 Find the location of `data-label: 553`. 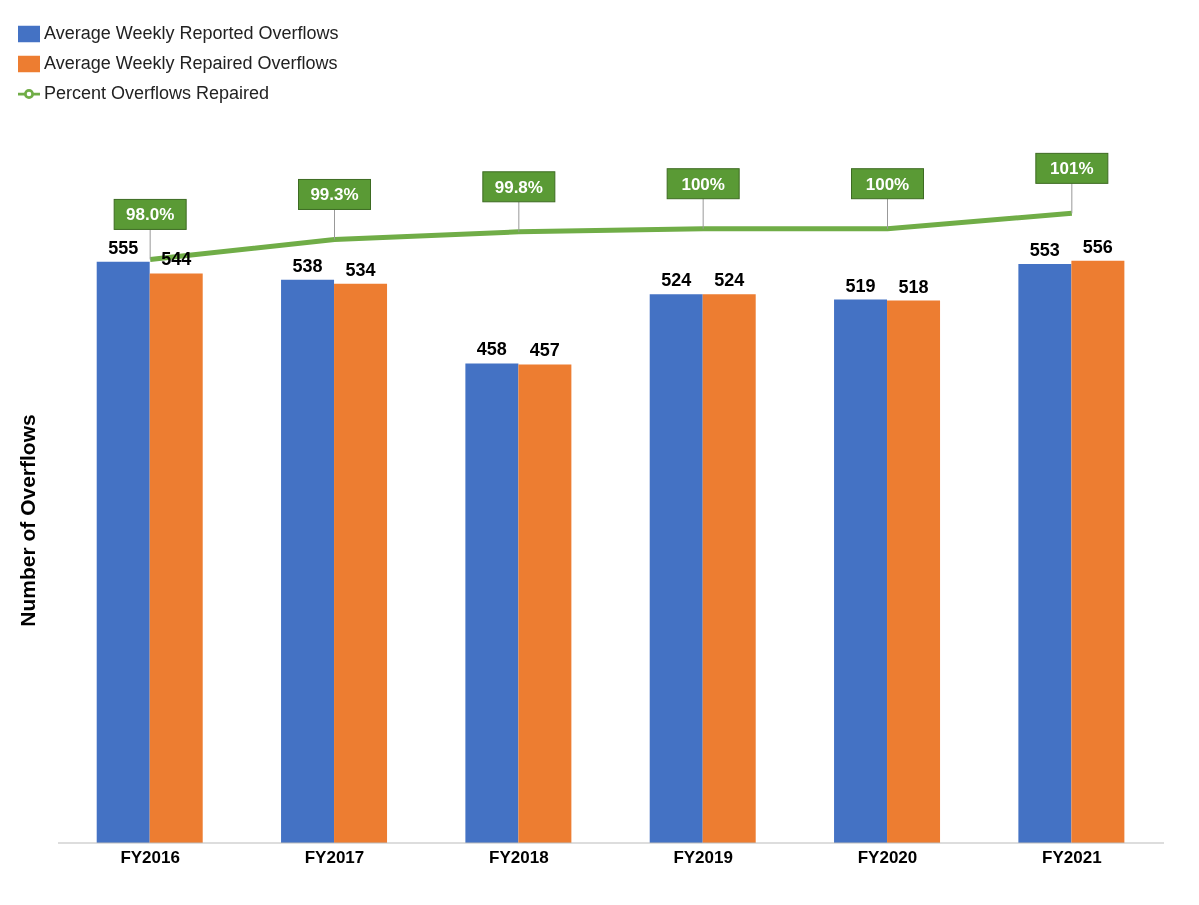

data-label: 553 is located at coordinates (1044, 249).